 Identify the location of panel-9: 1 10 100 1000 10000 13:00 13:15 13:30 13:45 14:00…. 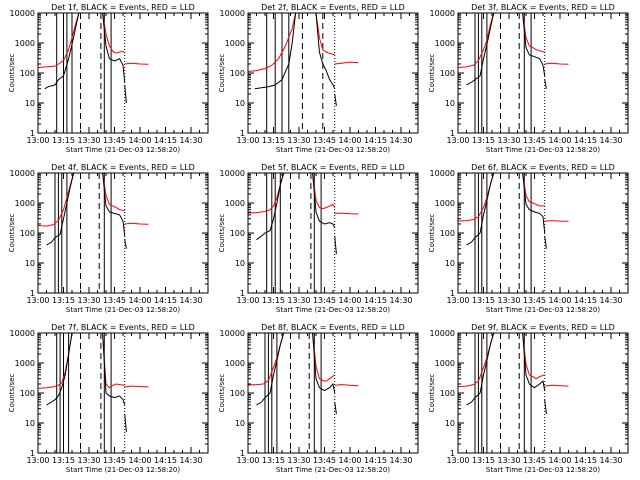
(528, 398).